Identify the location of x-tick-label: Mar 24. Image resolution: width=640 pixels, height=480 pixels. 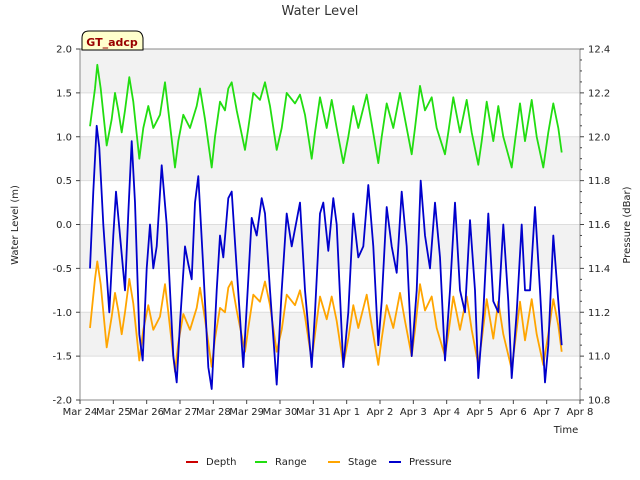
(80, 412).